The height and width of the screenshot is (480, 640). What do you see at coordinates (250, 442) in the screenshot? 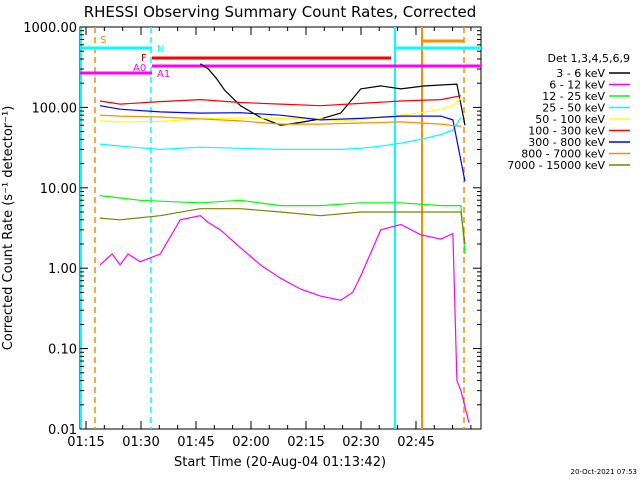
I see `x-tick-label: 02:00` at bounding box center [250, 442].